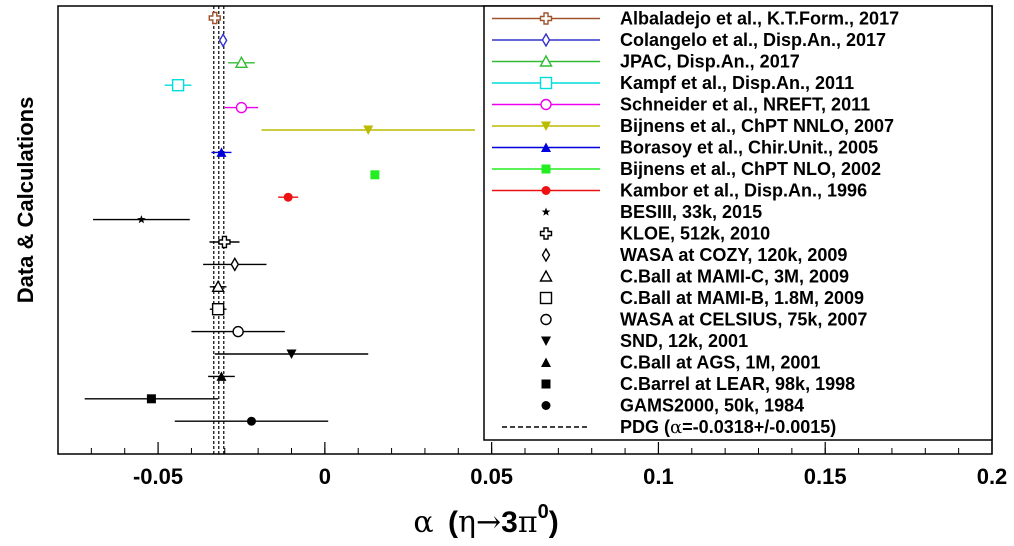  Describe the element at coordinates (695, 234) in the screenshot. I see `legend-label: KLOE, 512k, 2010` at that location.